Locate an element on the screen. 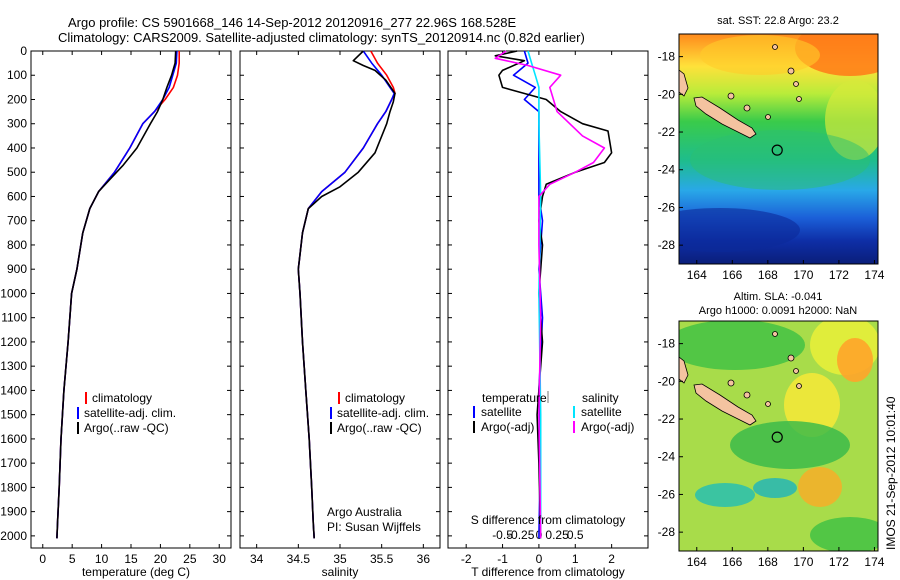 The height and width of the screenshot is (580, 900). depth-tick-label: 0 is located at coordinates (23, 51).